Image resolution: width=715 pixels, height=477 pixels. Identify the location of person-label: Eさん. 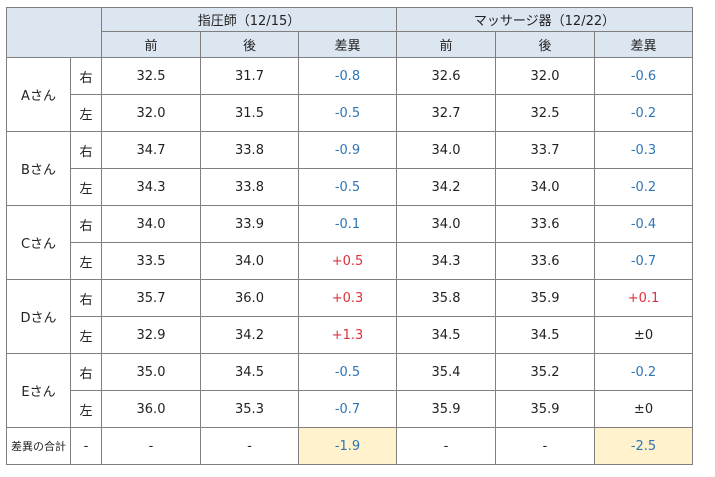
(38, 390).